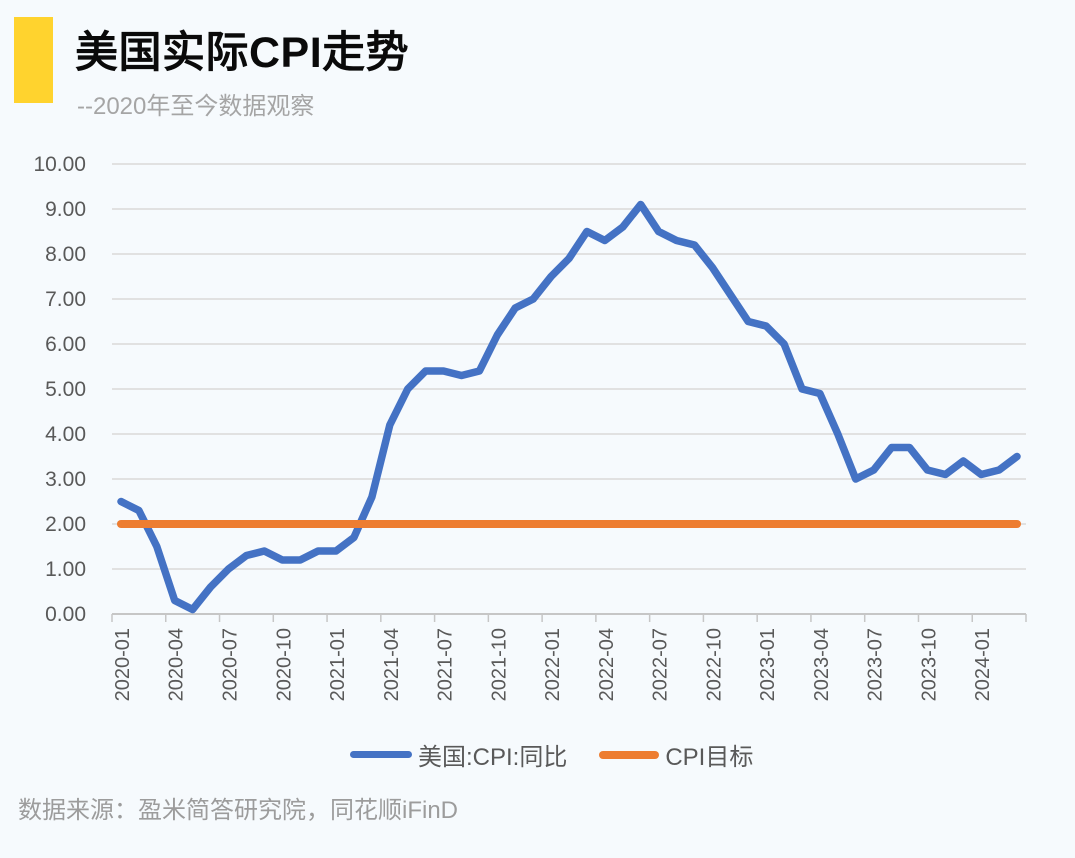 The image size is (1075, 858). Describe the element at coordinates (33, 60) in the screenshot. I see `title-accent-bar` at that location.